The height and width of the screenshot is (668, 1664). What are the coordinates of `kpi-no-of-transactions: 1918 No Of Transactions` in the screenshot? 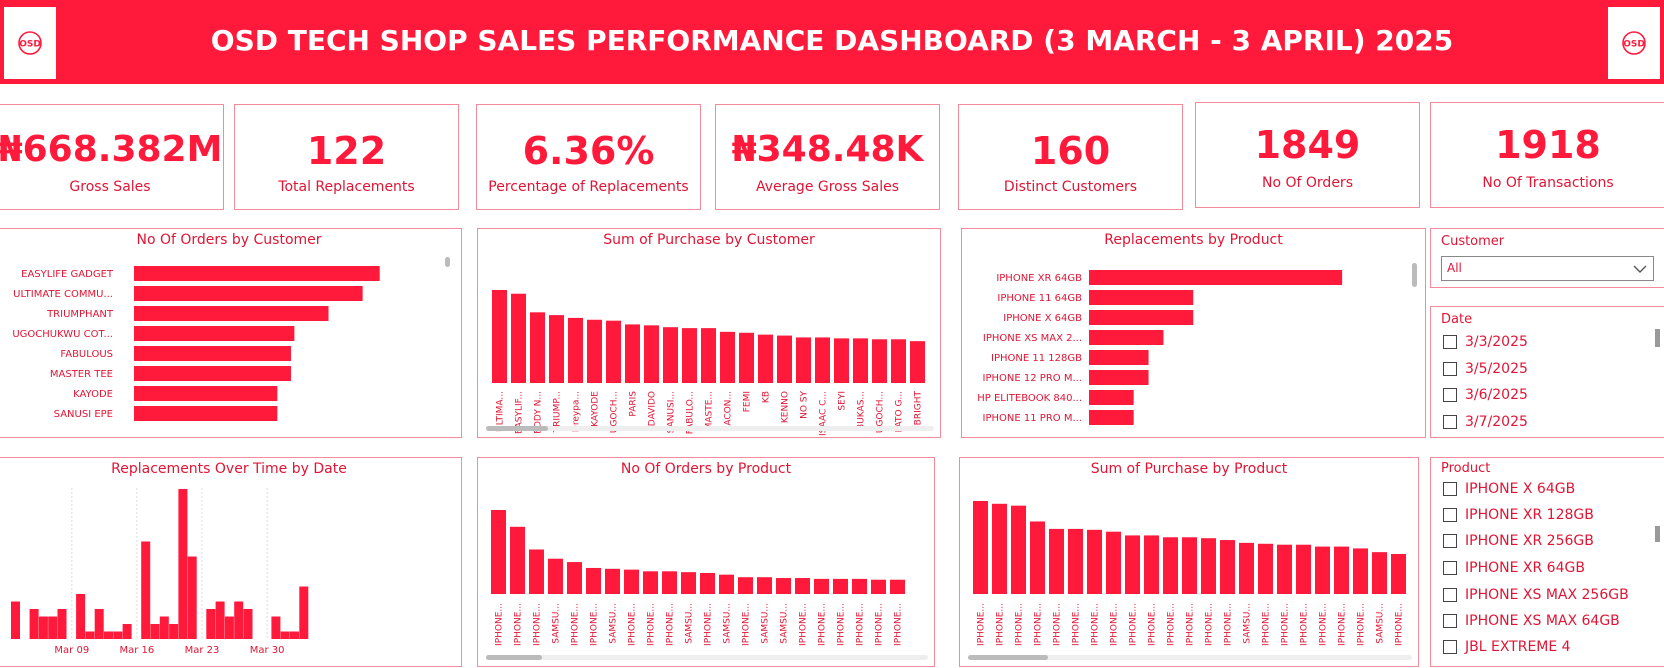 It's located at (1547, 155).